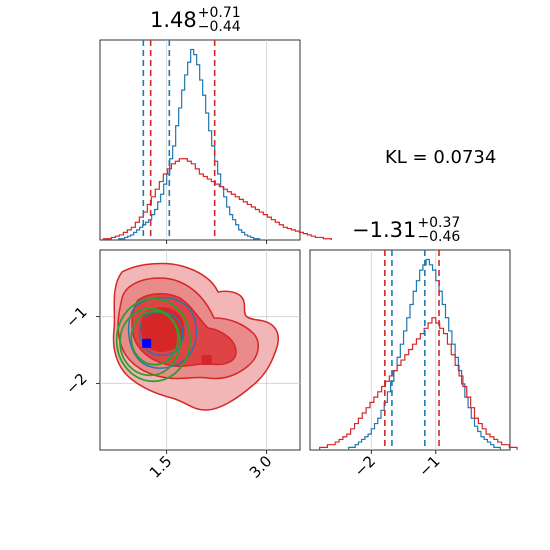 The image size is (550, 550). I want to click on right-hist-quantiles, so click(412, 350).